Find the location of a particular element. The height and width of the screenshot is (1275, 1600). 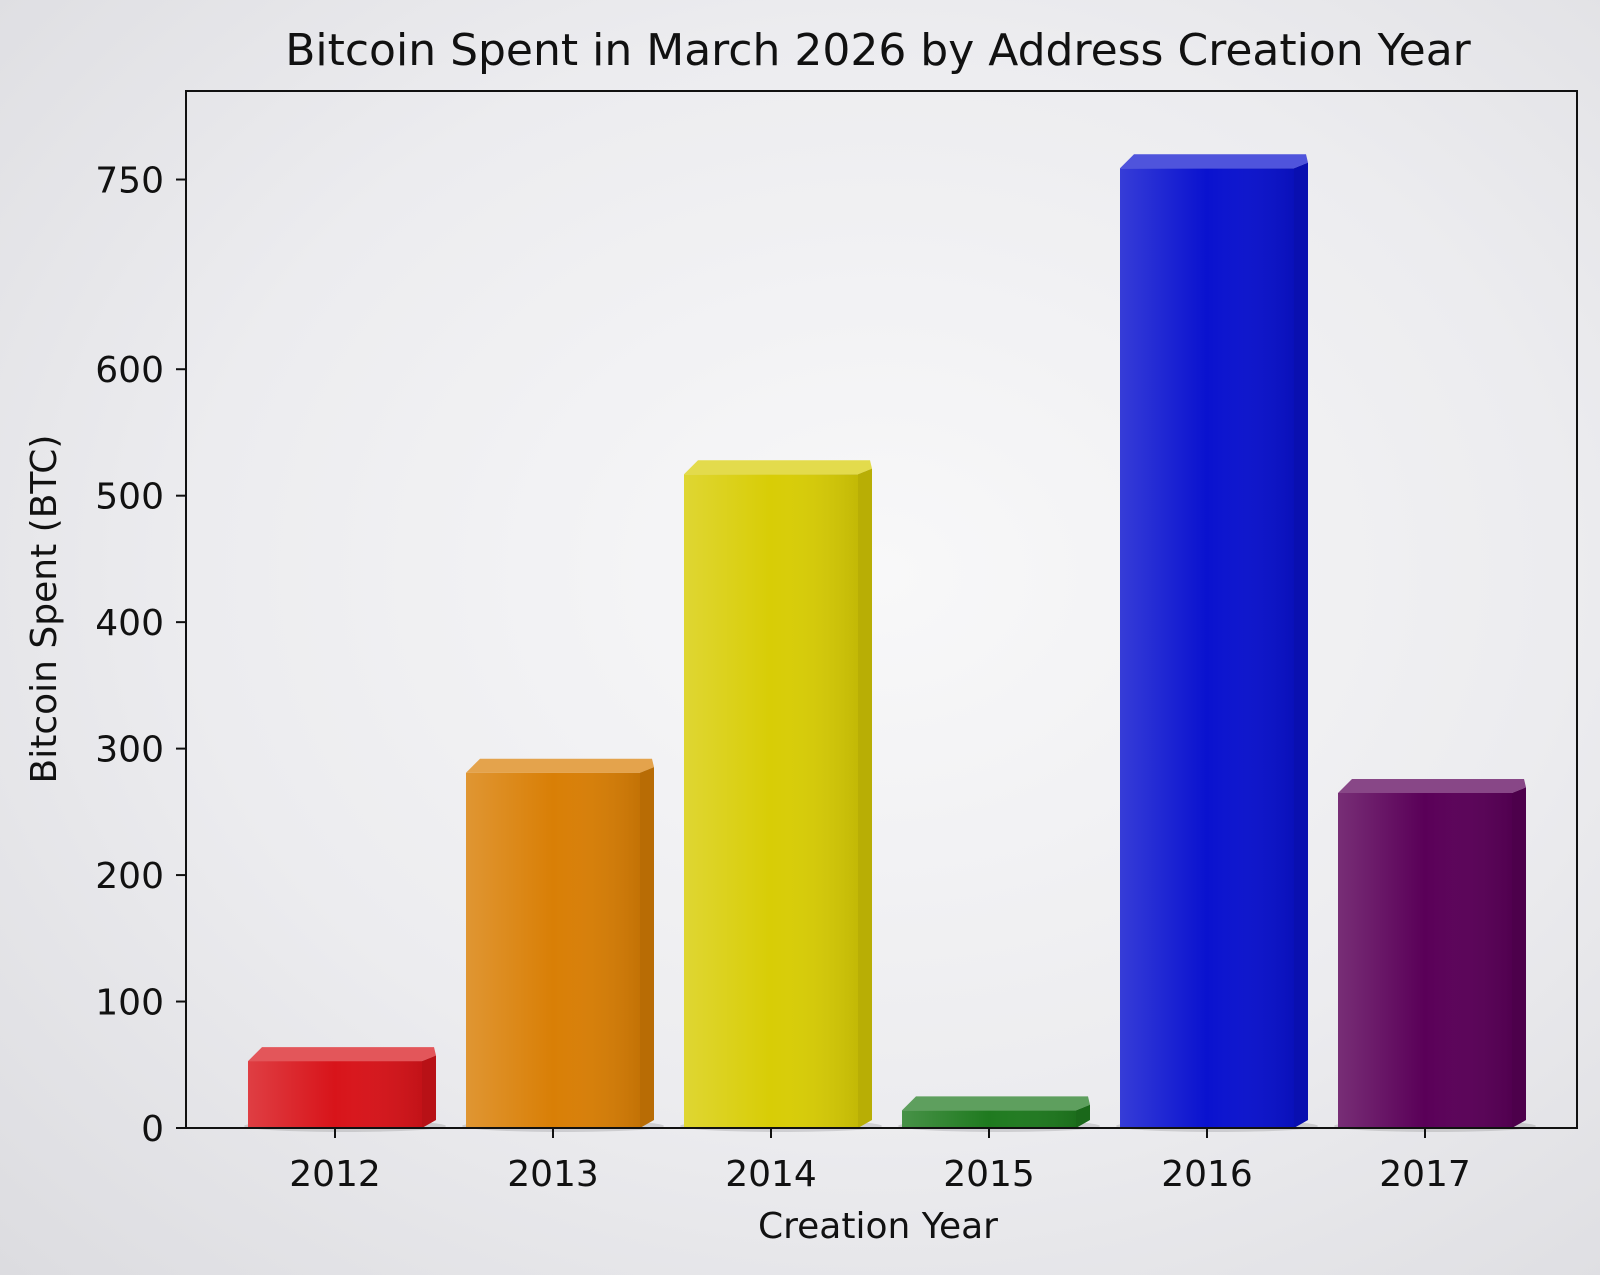

x-axis: 2012 2013 2014 2015 2016 2017 is located at coordinates (880, 1161).